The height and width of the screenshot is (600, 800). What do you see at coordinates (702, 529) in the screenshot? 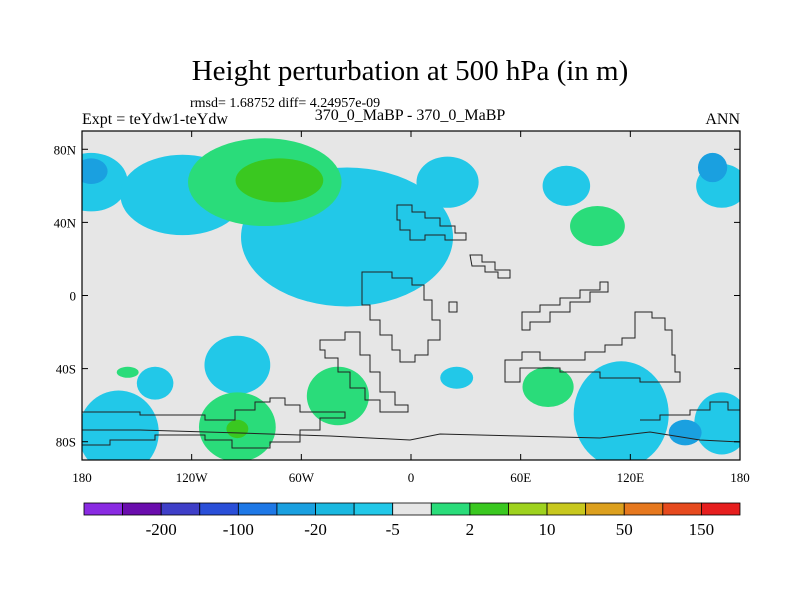
I see `colorbar-label: 150` at bounding box center [702, 529].